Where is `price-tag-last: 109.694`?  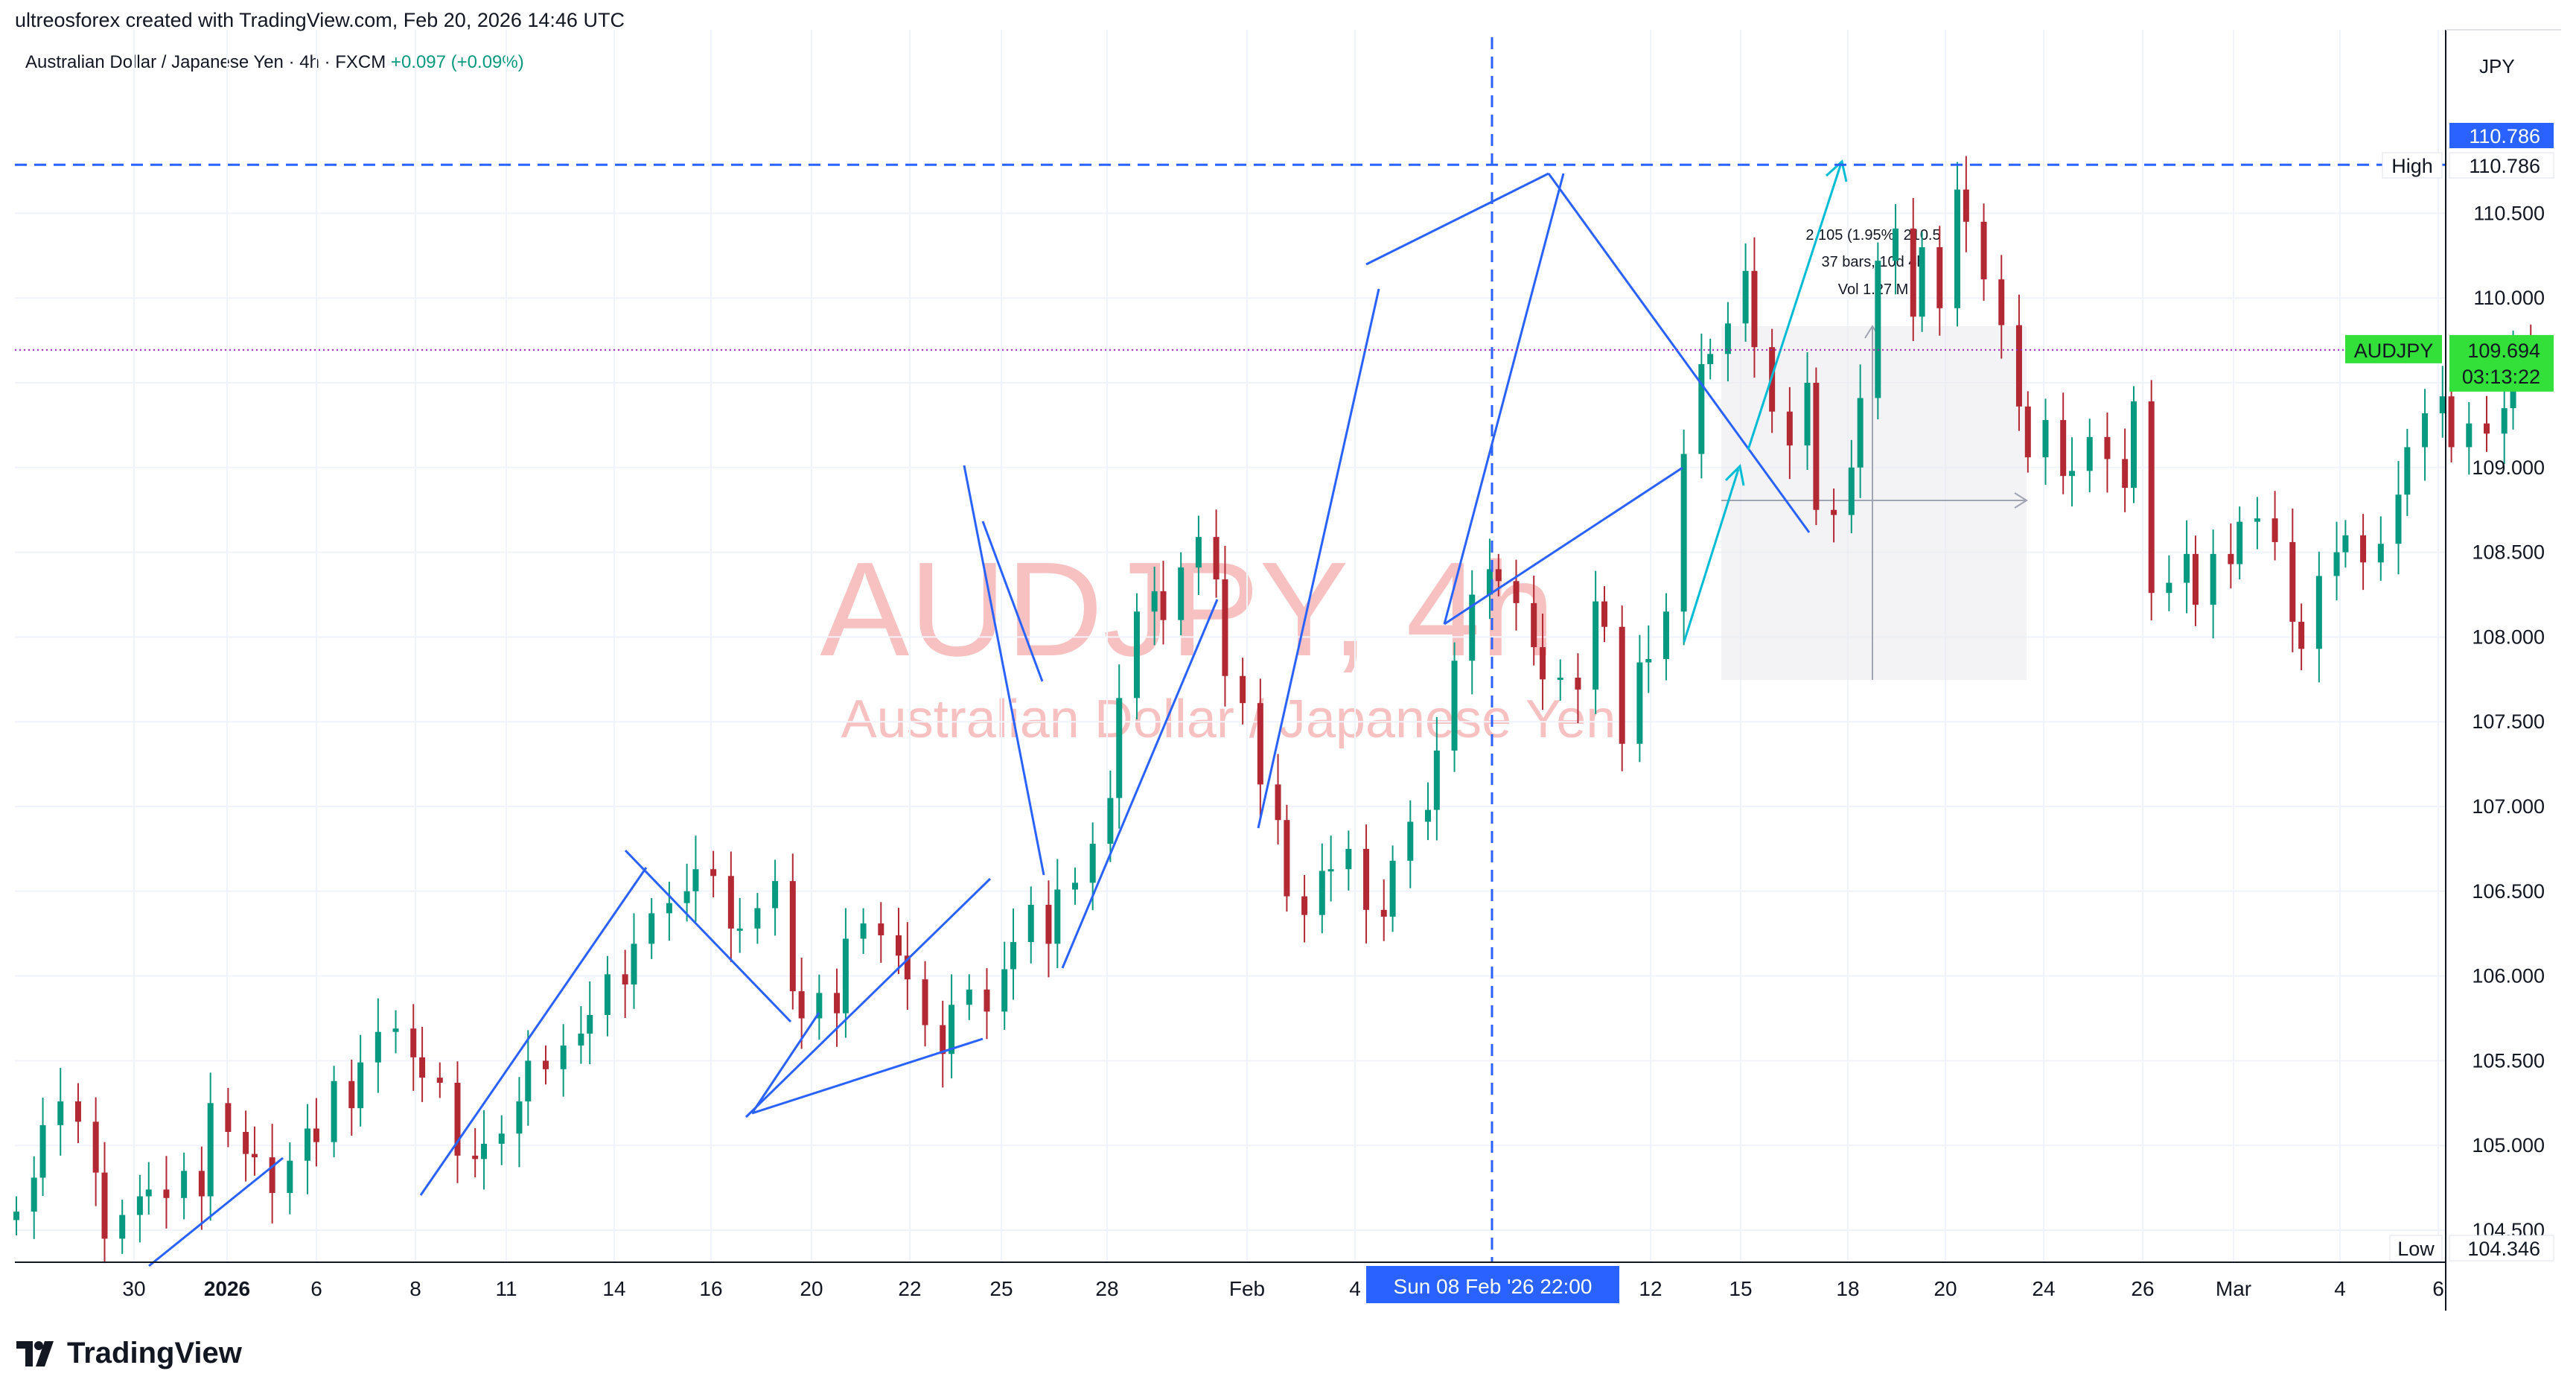
price-tag-last: 109.694 is located at coordinates (2503, 351).